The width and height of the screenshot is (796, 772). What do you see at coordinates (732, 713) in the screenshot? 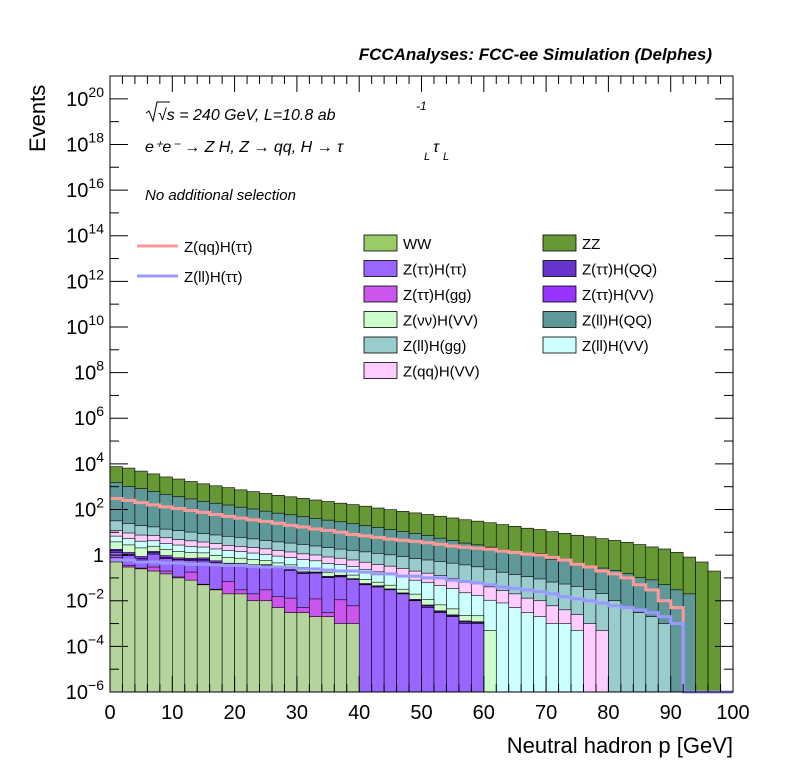
I see `x-tick-label: 100` at bounding box center [732, 713].